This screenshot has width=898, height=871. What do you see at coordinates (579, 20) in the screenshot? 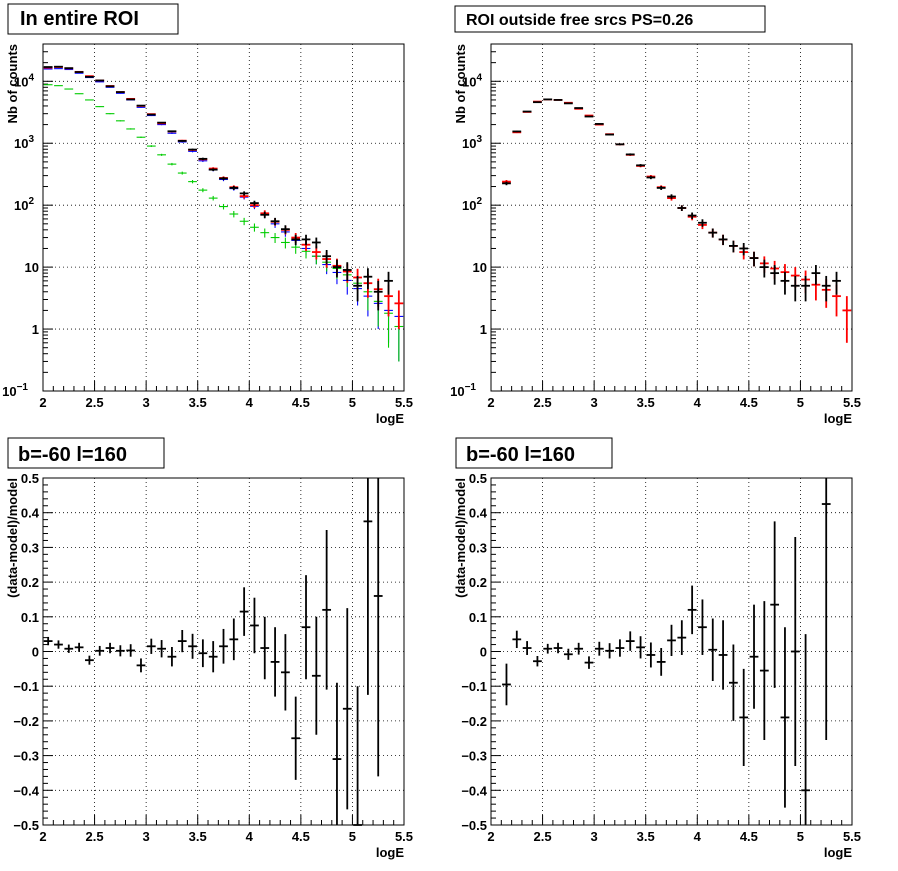
I see `panel-title: ROI outside free srcs PS=0.26` at bounding box center [579, 20].